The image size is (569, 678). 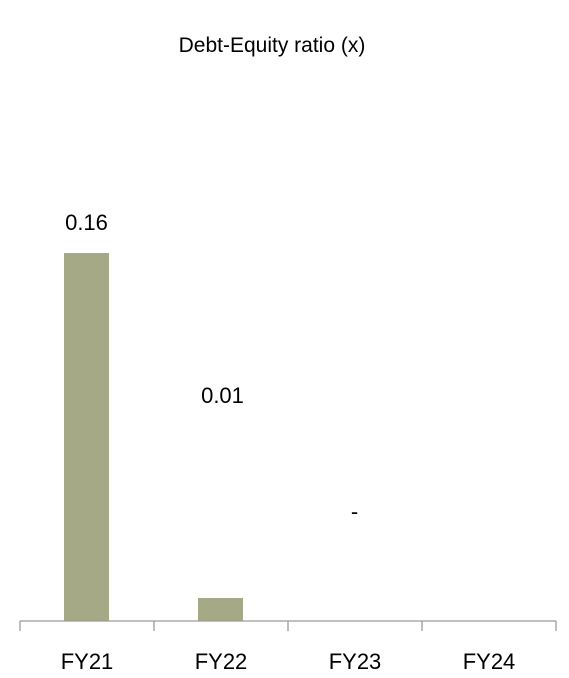 What do you see at coordinates (220, 609) in the screenshot?
I see `bar-fy22` at bounding box center [220, 609].